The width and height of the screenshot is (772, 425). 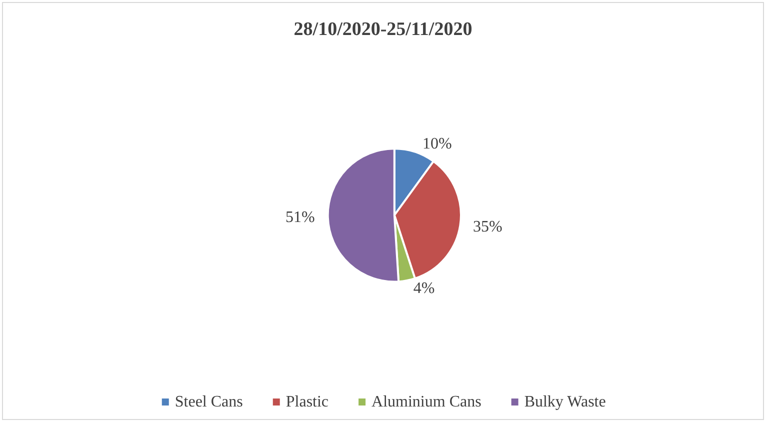 I want to click on data-label: 4%, so click(x=424, y=288).